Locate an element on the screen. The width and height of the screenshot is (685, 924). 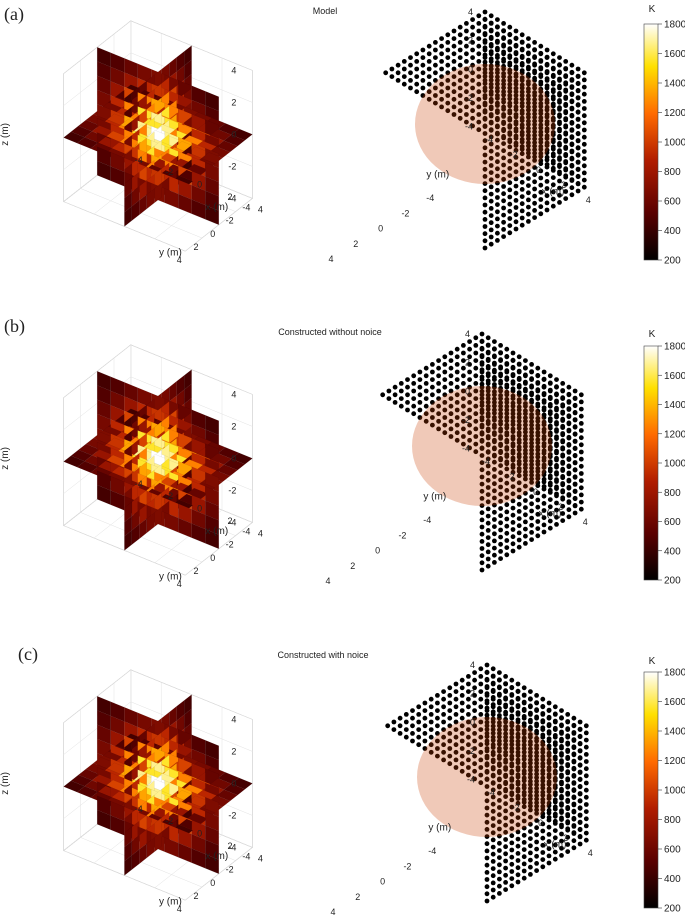
colorbar-tick-label: 1000 is located at coordinates (674, 143).